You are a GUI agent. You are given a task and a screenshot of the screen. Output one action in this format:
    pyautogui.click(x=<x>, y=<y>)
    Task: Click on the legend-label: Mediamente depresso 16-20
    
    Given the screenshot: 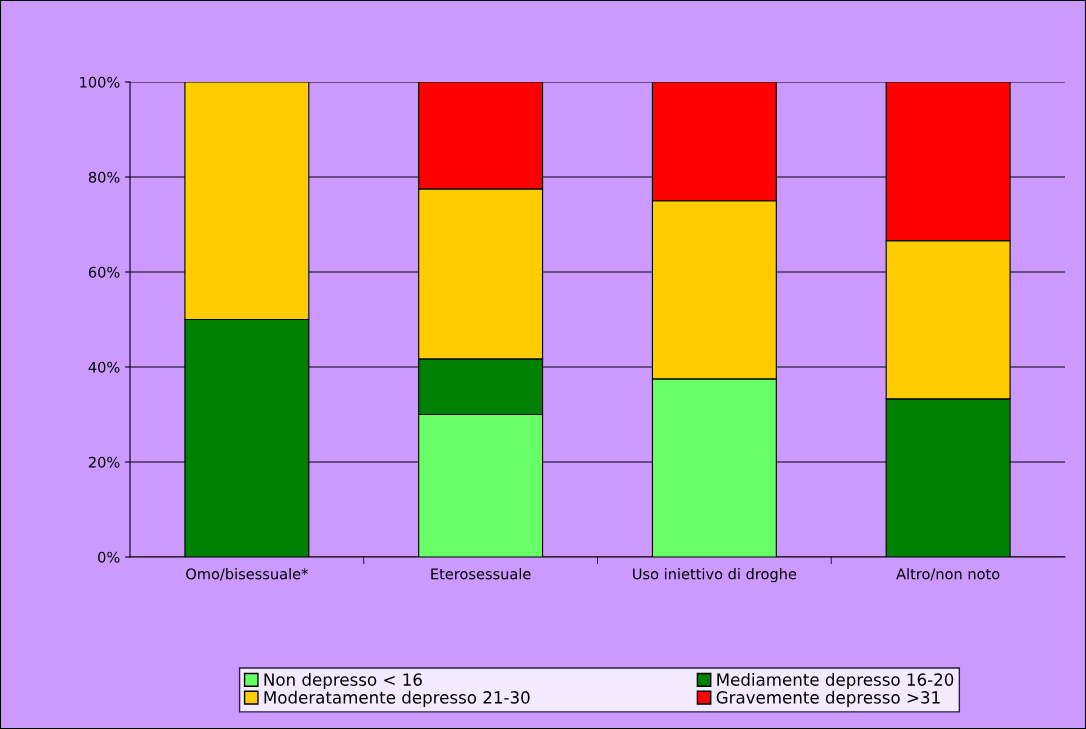 What is the action you would take?
    pyautogui.click(x=835, y=681)
    